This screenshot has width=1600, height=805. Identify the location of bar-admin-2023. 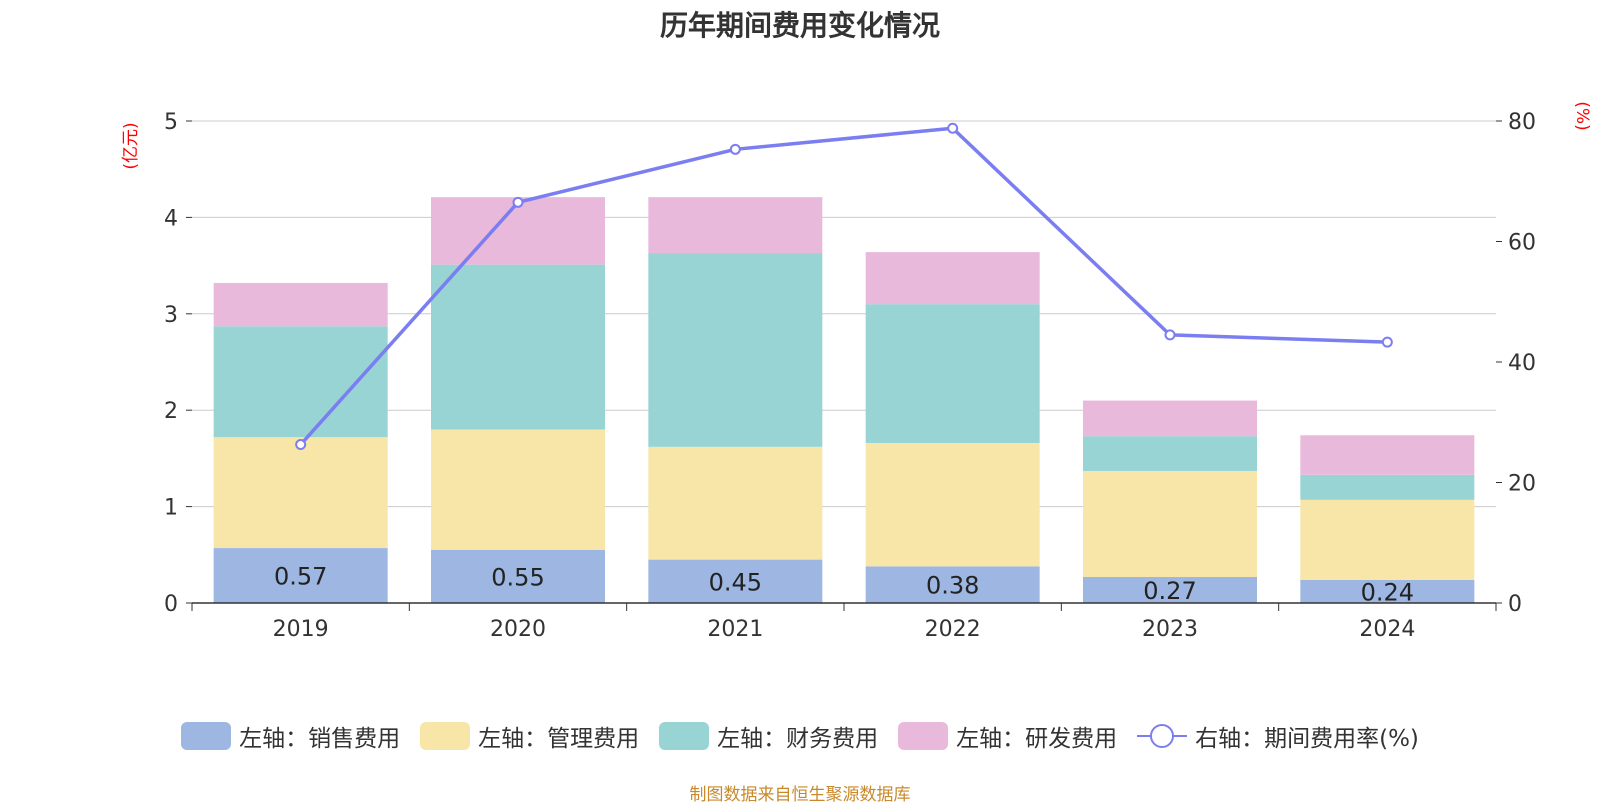
(1170, 523).